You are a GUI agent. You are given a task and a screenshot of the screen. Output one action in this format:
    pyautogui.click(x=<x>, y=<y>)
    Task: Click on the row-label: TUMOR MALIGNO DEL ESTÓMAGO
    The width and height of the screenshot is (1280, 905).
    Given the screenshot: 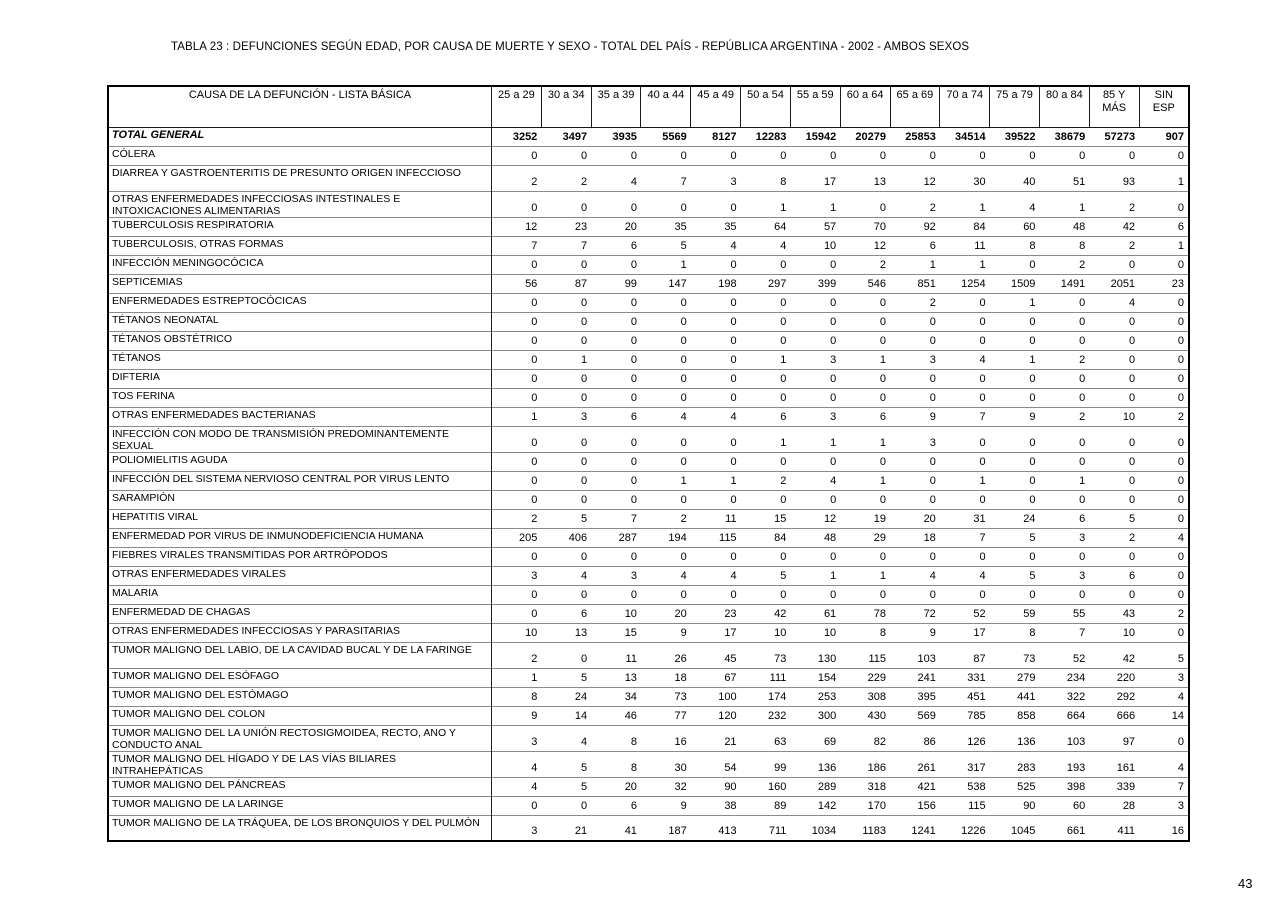 What is the action you would take?
    pyautogui.click(x=300, y=696)
    